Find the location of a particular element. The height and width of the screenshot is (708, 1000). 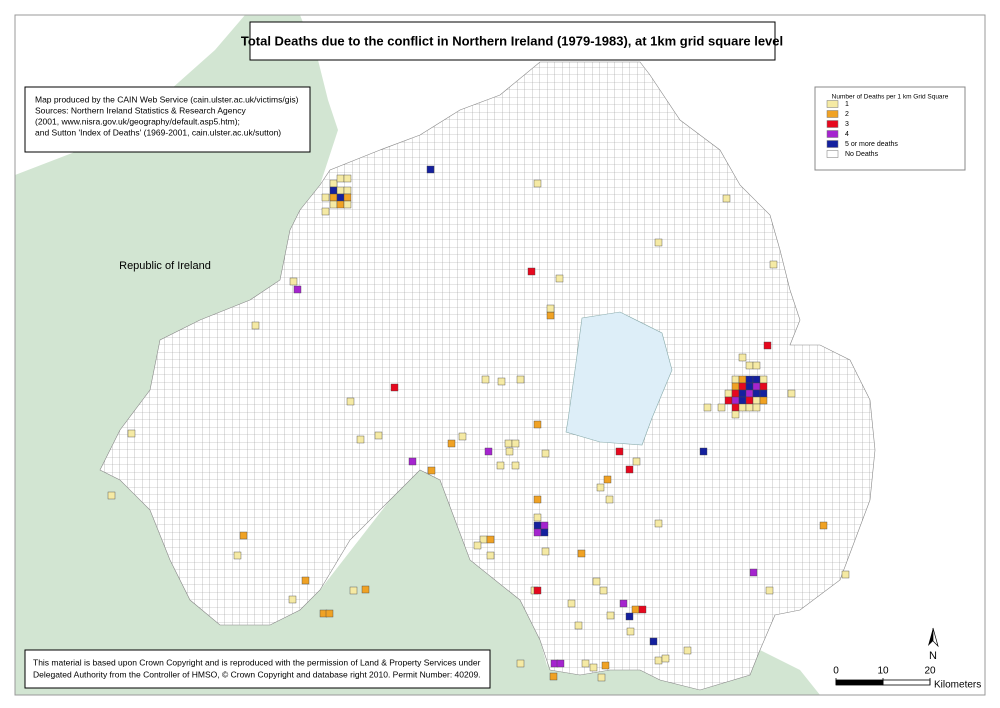

legend-label: 4 is located at coordinates (847, 134).